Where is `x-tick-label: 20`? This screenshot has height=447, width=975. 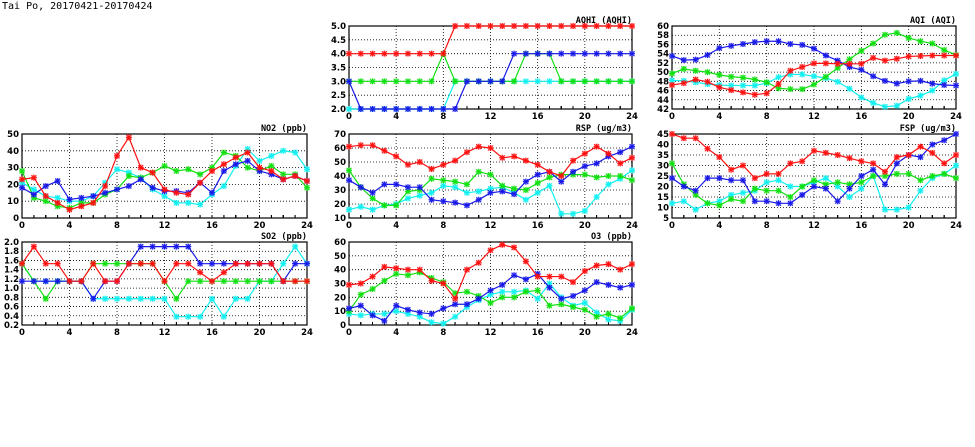 x-tick-label: 20 is located at coordinates (260, 333).